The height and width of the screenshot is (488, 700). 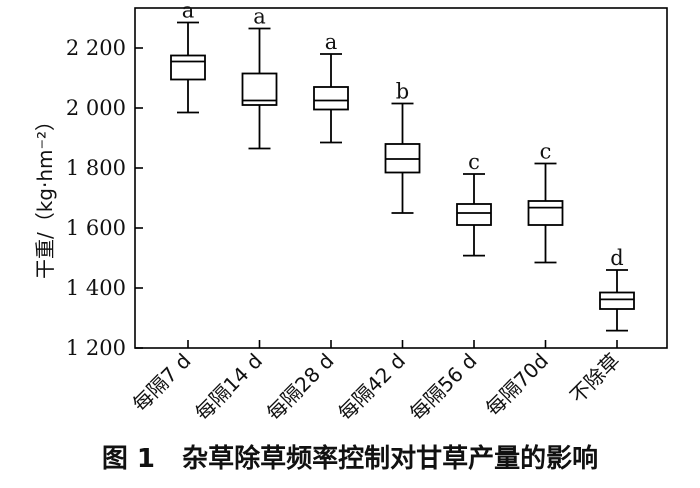 I want to click on box-3: a, so click(x=331, y=87).